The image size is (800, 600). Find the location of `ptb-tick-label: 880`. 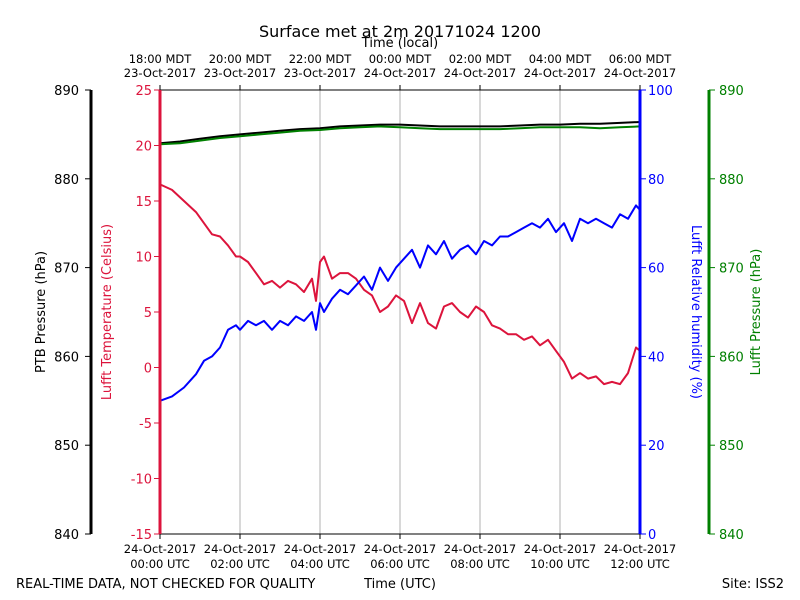

ptb-tick-label: 880 is located at coordinates (66, 180).